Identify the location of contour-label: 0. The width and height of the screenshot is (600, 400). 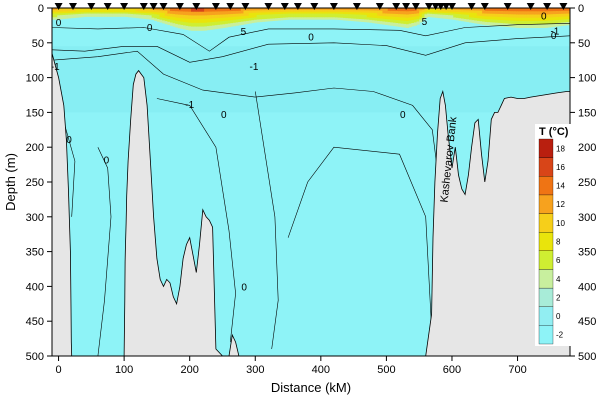
(150, 28).